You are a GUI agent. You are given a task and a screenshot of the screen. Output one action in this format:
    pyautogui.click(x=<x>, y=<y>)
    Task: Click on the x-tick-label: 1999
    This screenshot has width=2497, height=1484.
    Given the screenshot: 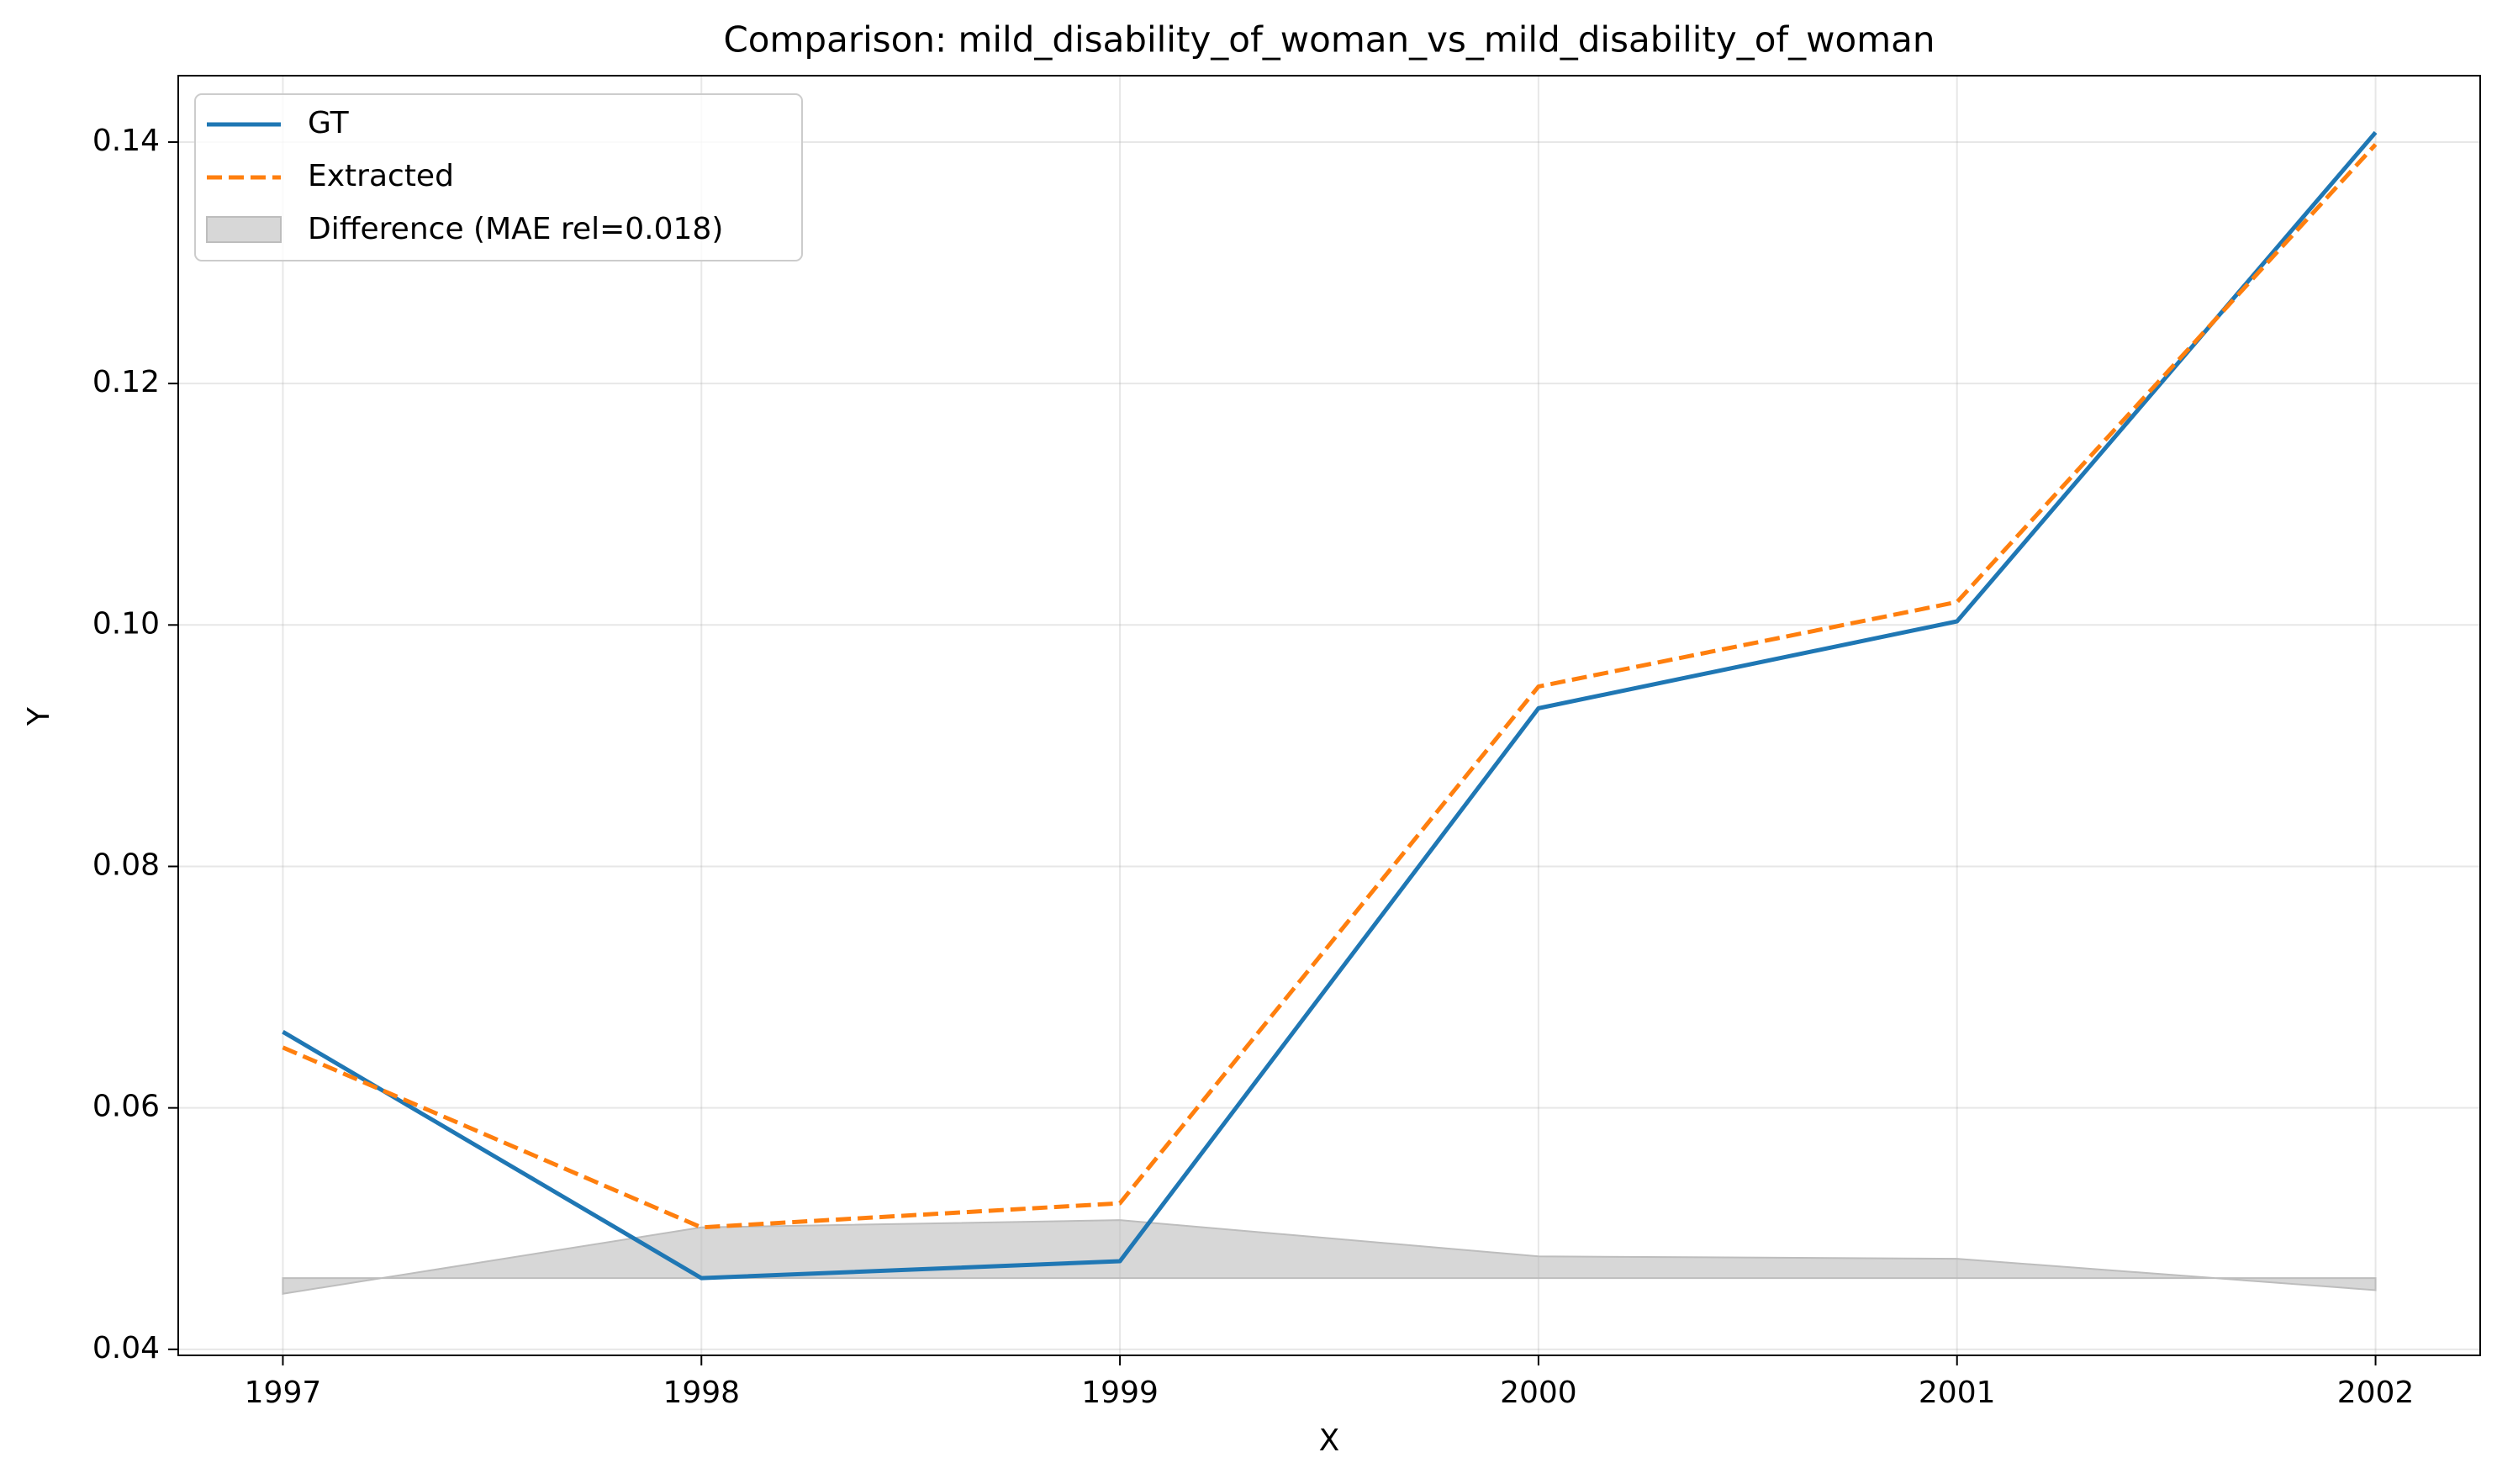 What is the action you would take?
    pyautogui.click(x=1120, y=1393)
    